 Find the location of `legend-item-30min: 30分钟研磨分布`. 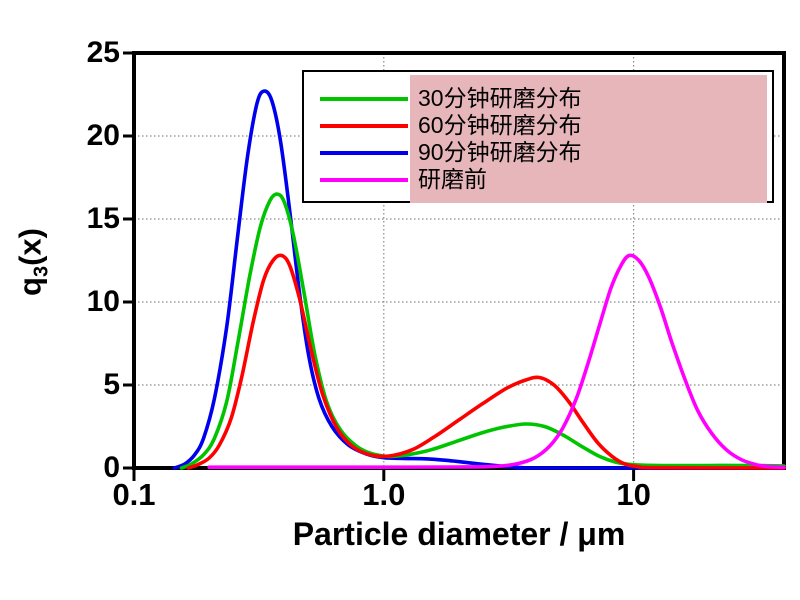

legend-item-30min: 30分钟研磨分布 is located at coordinates (538, 98).